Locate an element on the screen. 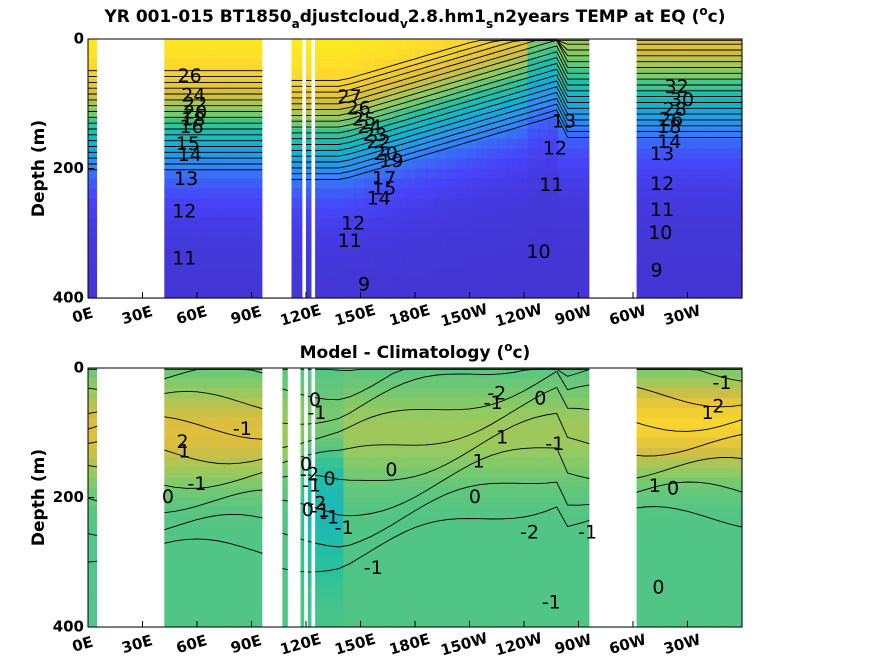 The height and width of the screenshot is (656, 875). land-mask-strip is located at coordinates (306, 497).